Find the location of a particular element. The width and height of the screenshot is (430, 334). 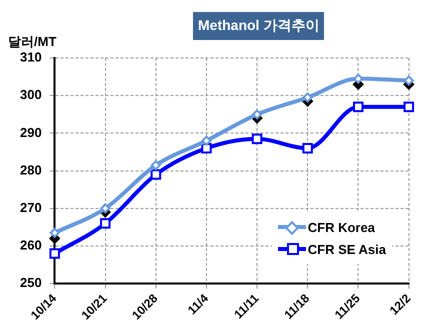

y-axis-title: 달러/MT is located at coordinates (32, 42).